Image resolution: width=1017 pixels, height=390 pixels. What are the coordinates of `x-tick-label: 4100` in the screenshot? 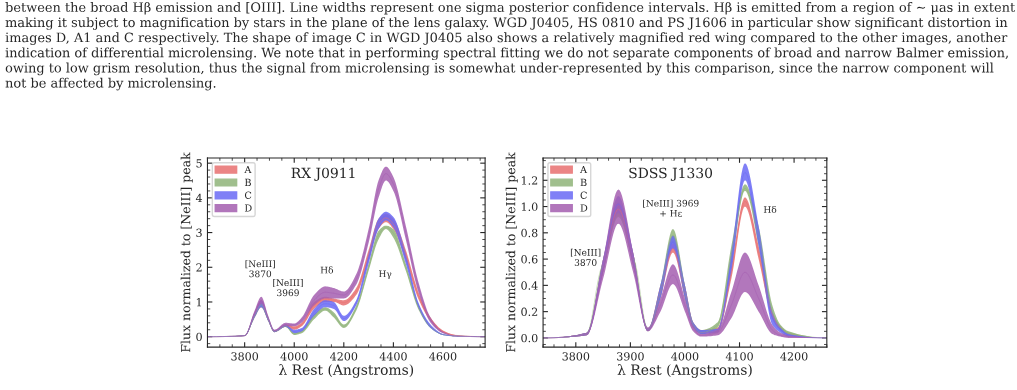 It's located at (739, 356).